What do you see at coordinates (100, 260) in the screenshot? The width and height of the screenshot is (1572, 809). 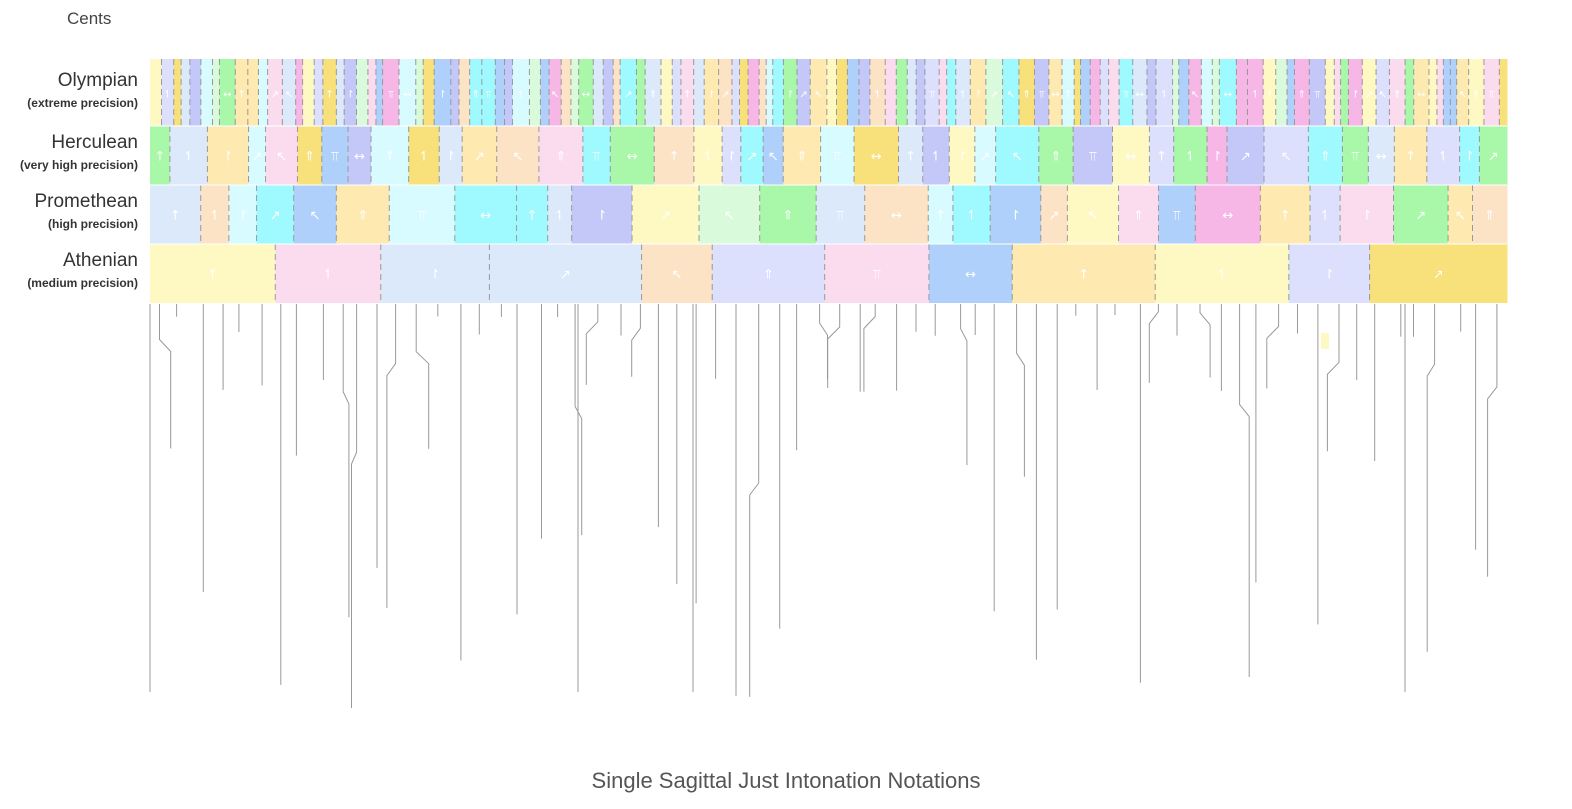 I see `level-name-athenian: Athenian` at bounding box center [100, 260].